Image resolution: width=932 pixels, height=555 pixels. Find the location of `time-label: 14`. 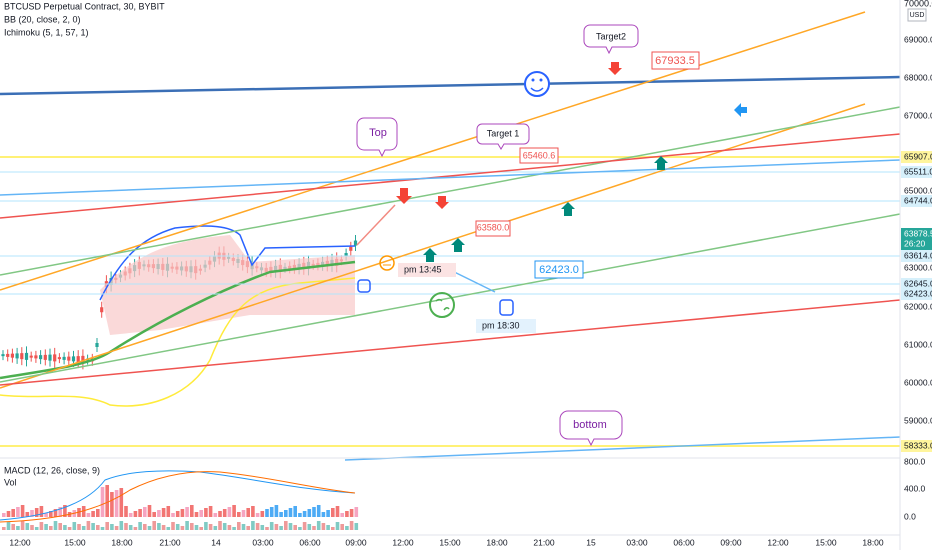

time-label: 14 is located at coordinates (216, 542).